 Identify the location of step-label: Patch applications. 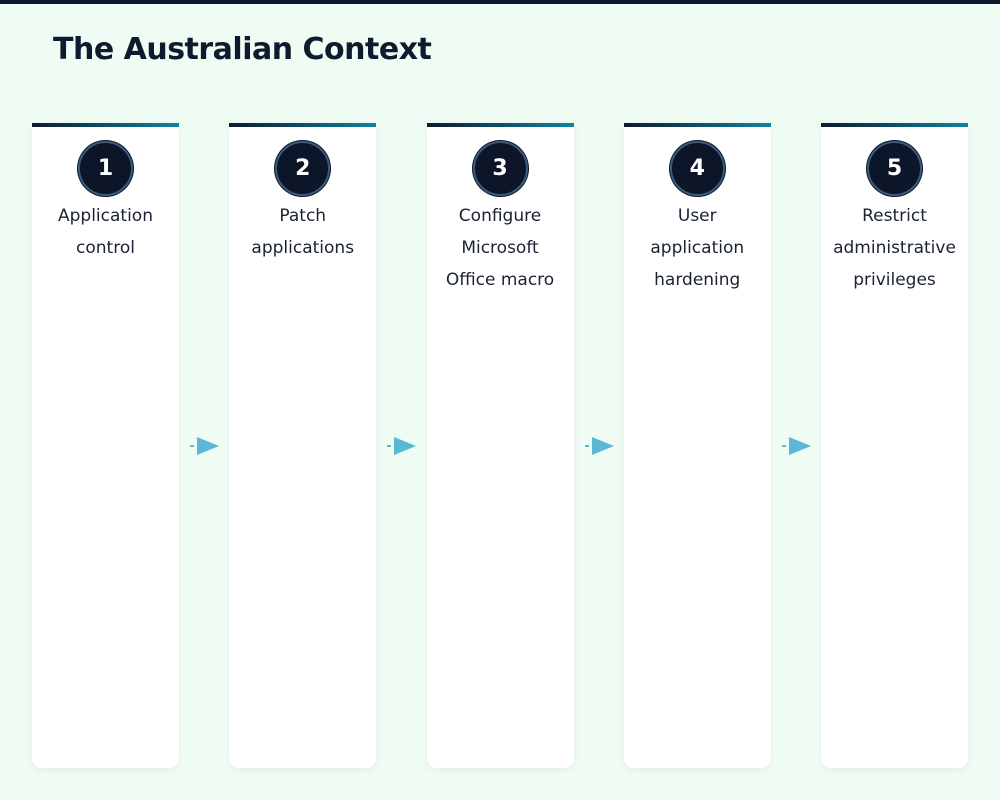
(303, 232).